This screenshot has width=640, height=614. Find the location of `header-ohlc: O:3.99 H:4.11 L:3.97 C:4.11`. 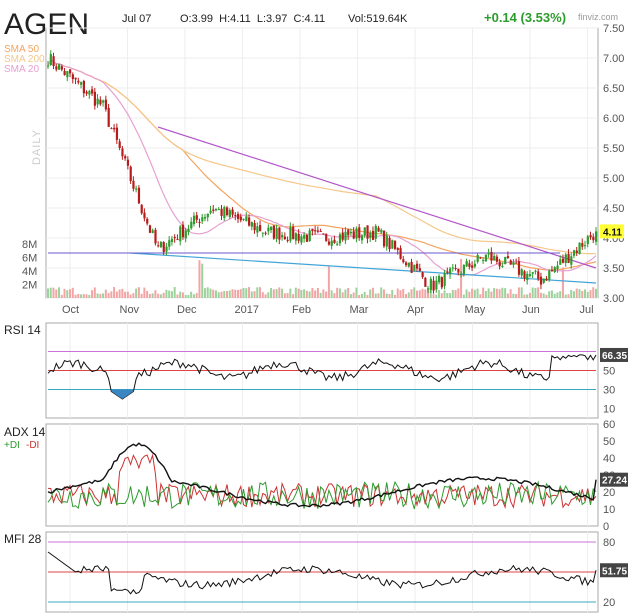

header-ohlc: O:3.99 H:4.11 L:3.97 C:4.11 is located at coordinates (252, 19).